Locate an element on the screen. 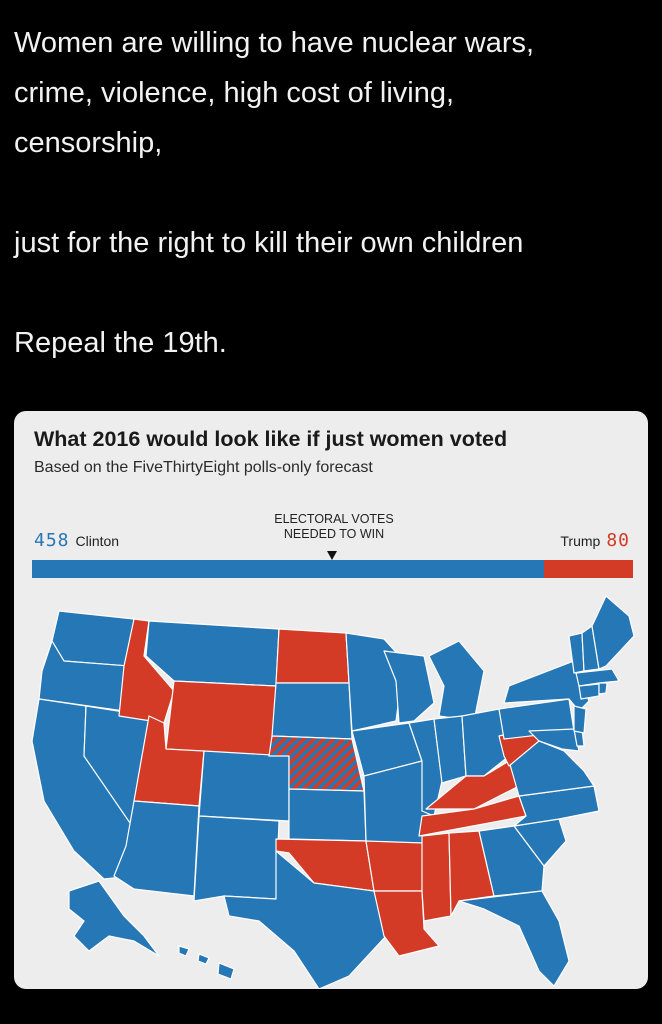 This screenshot has height=1024, width=662. bar-segment-trump is located at coordinates (588, 569).